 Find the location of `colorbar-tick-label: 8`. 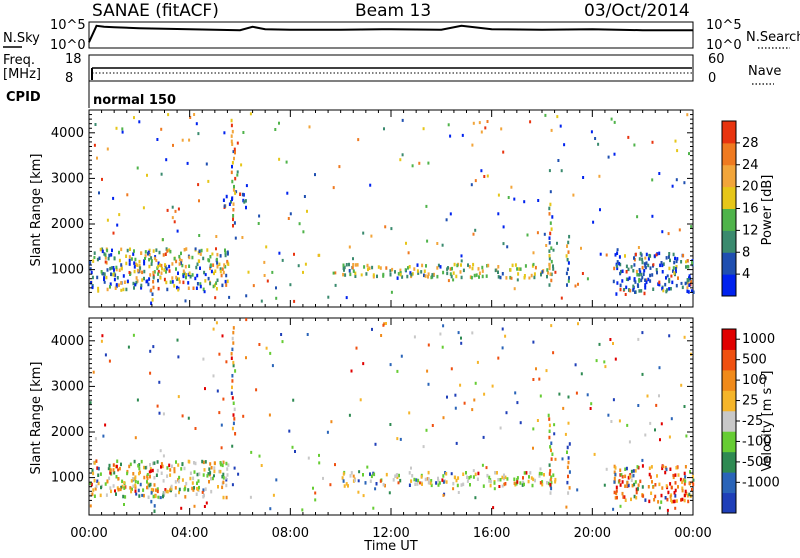

colorbar-tick-label: 8 is located at coordinates (746, 252).